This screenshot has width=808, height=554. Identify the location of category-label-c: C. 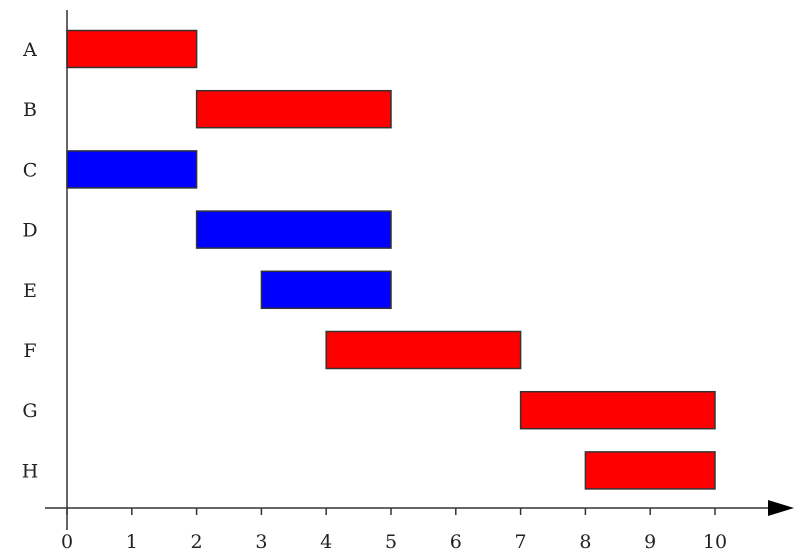
(30, 170).